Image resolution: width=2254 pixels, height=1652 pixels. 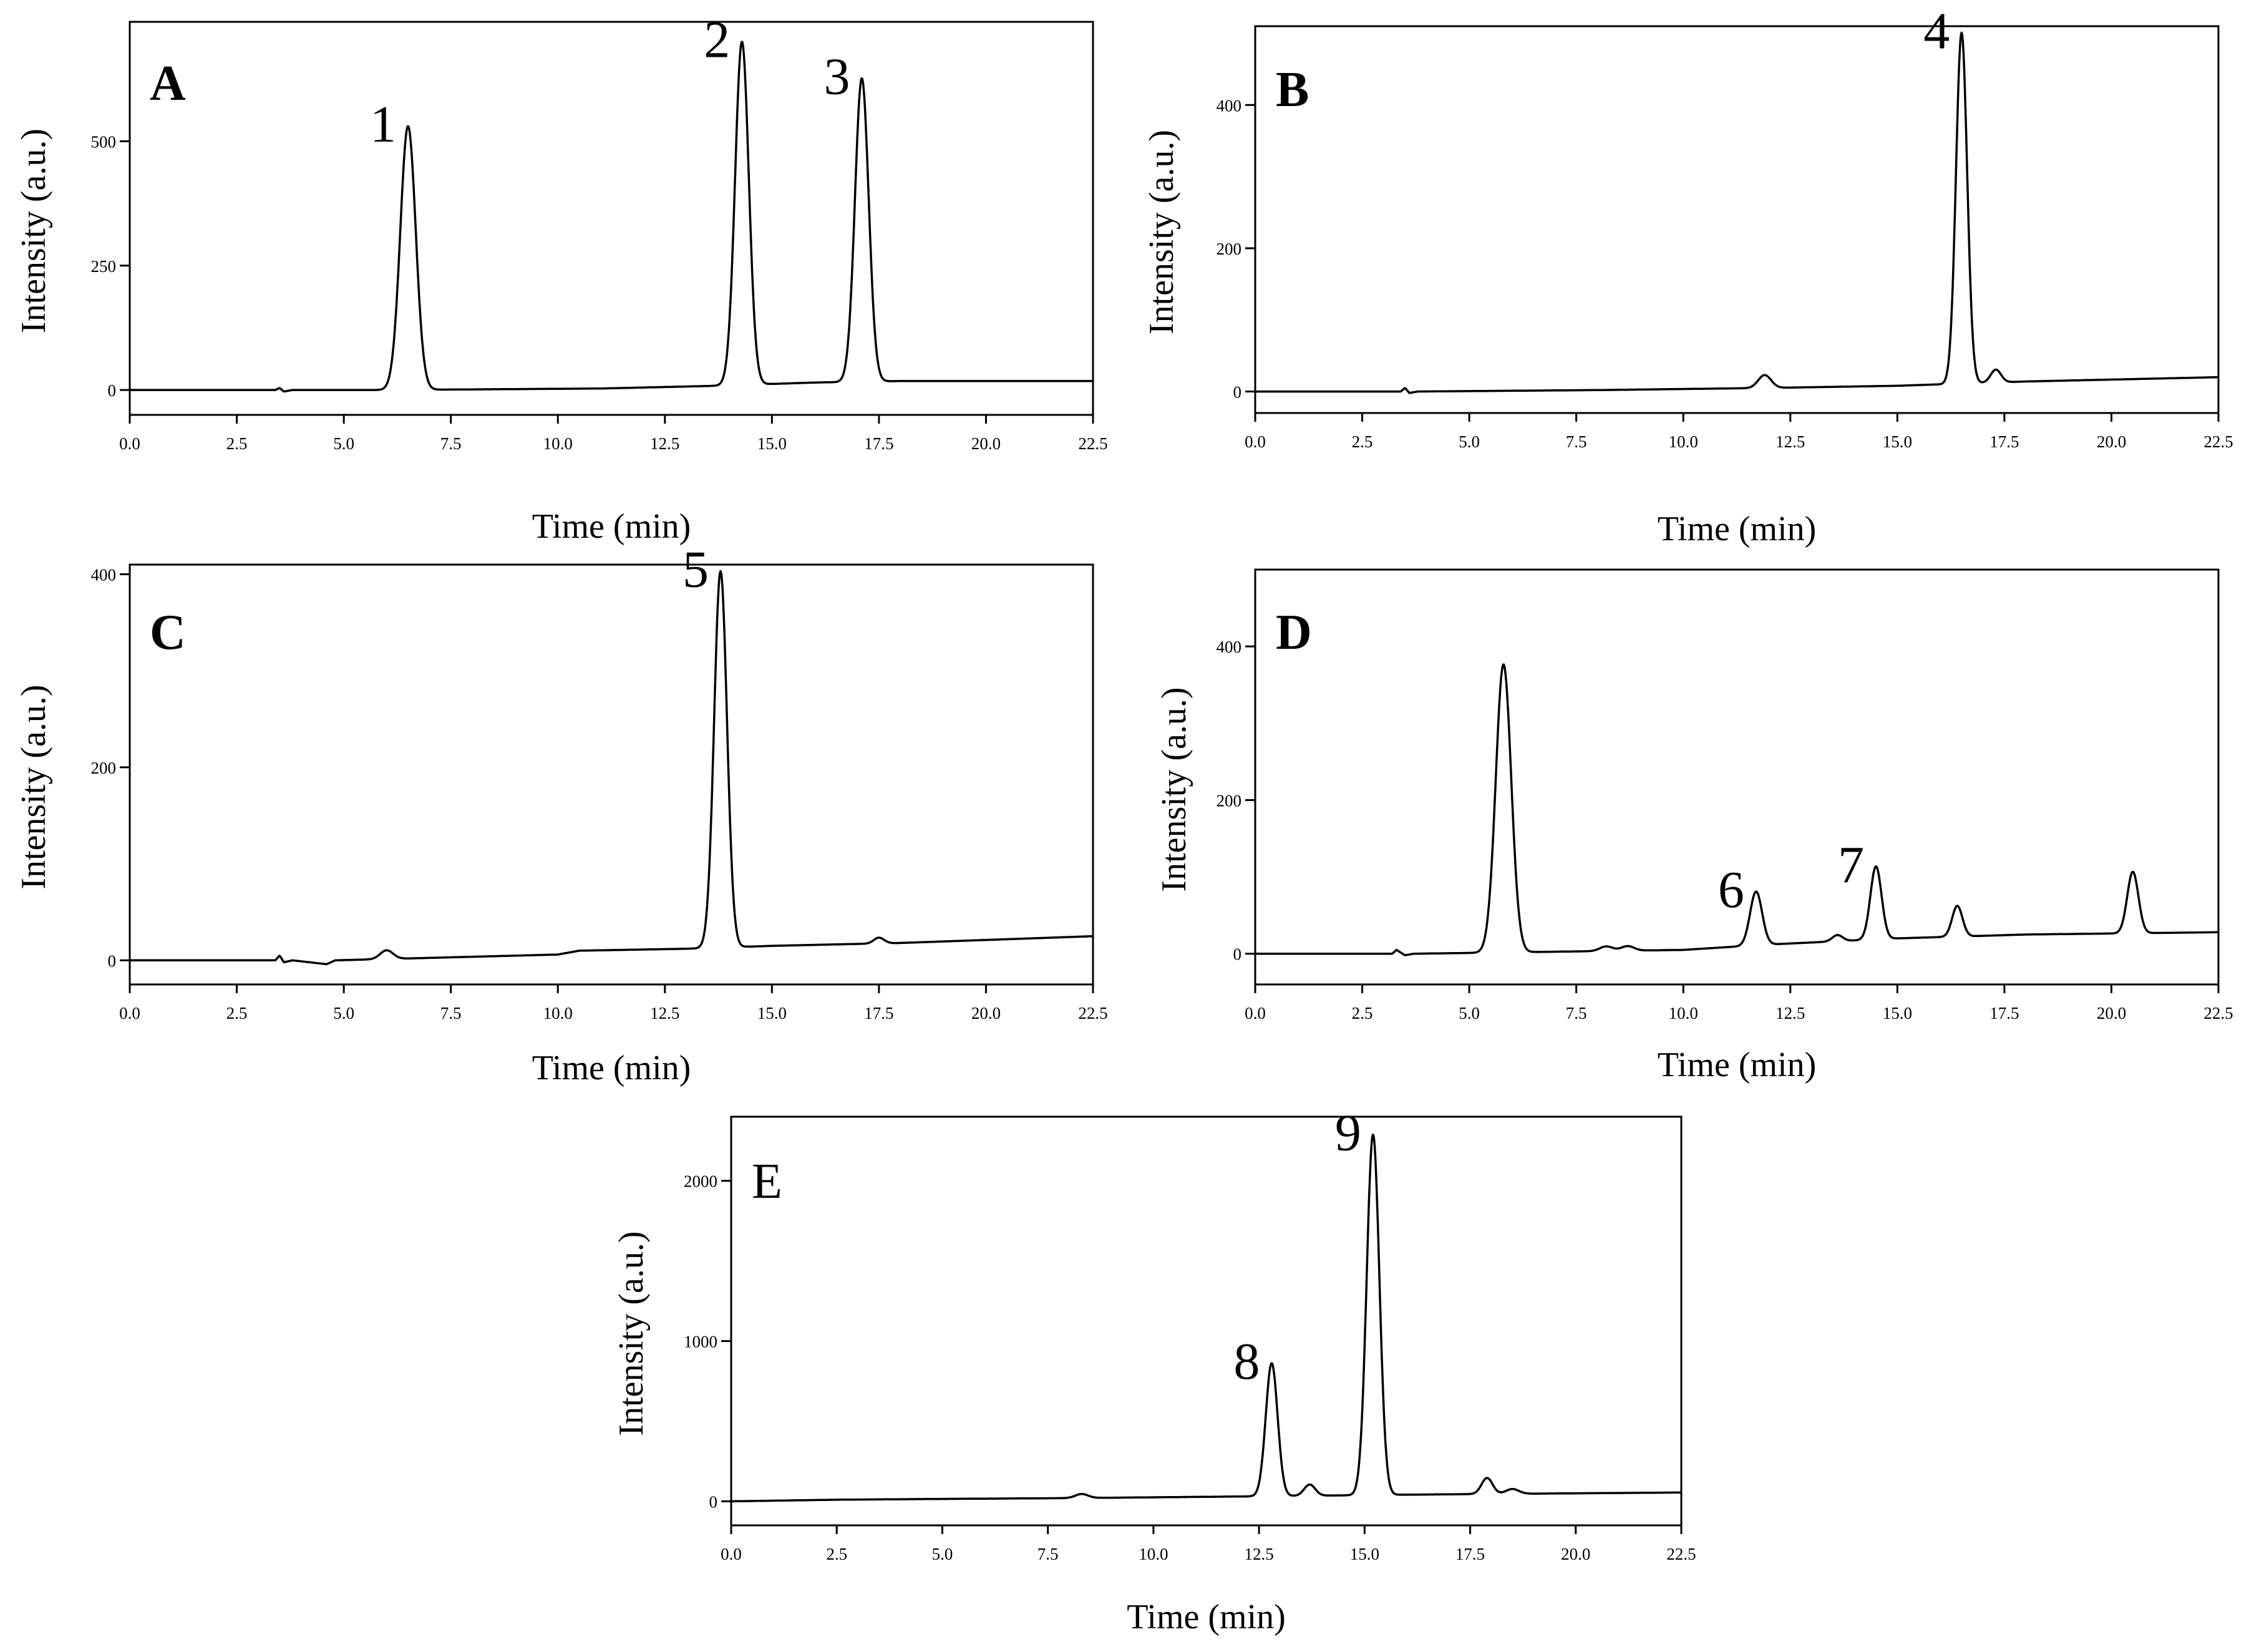 What do you see at coordinates (383, 124) in the screenshot?
I see `peak-label-1: 1` at bounding box center [383, 124].